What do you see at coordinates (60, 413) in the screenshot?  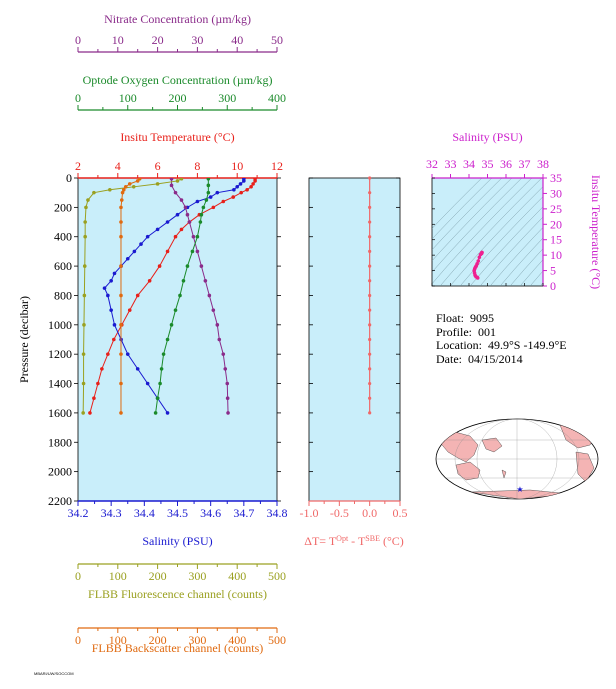 I see `pressure-tick-label: 1600` at bounding box center [60, 413].